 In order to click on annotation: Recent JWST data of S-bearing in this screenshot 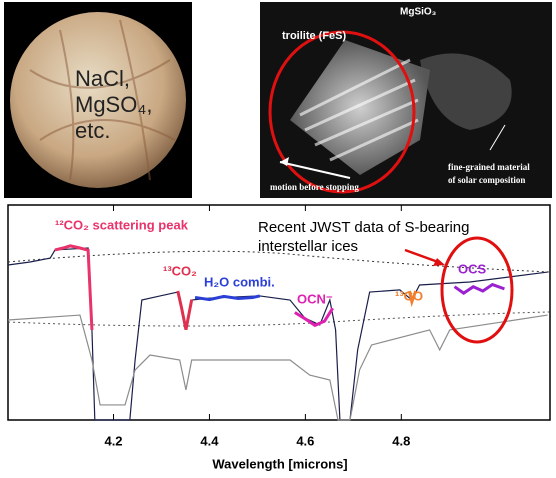, I will do `click(364, 227)`.